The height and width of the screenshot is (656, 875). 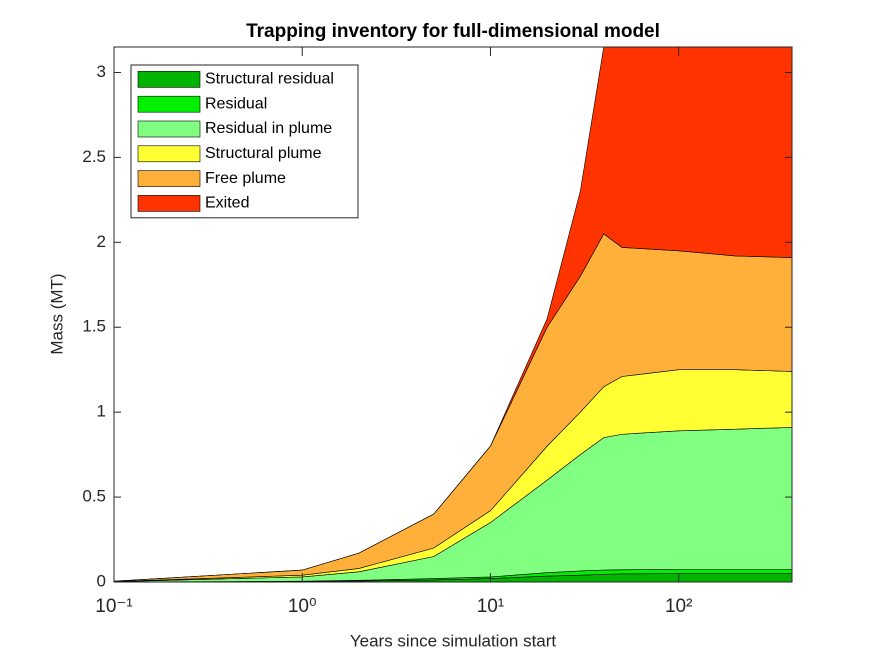 I want to click on y-tick-label: 3, so click(x=101, y=71).